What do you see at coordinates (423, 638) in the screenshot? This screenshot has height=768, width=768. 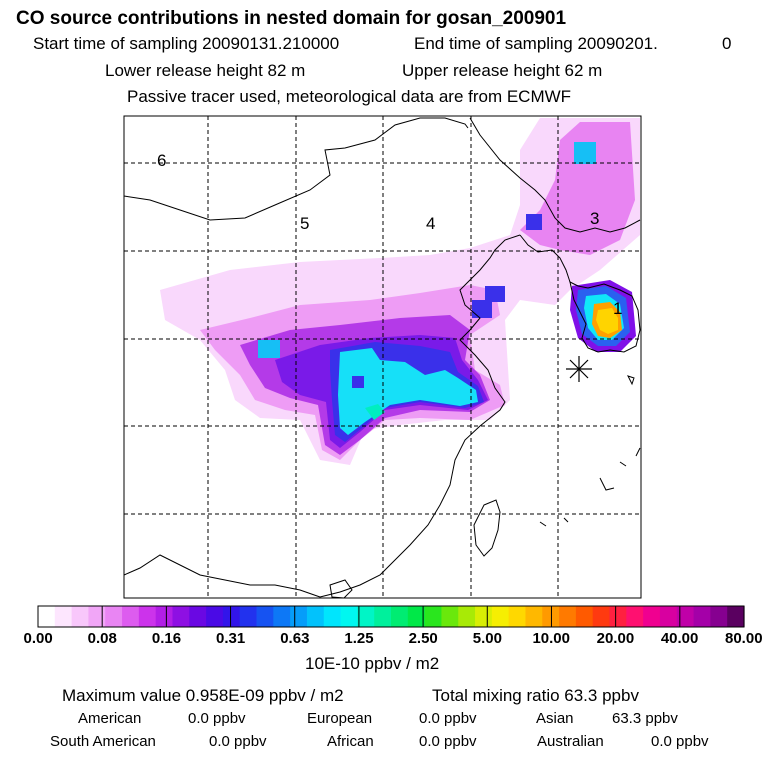 I see `colorbar-tick-label: 2.50` at bounding box center [423, 638].